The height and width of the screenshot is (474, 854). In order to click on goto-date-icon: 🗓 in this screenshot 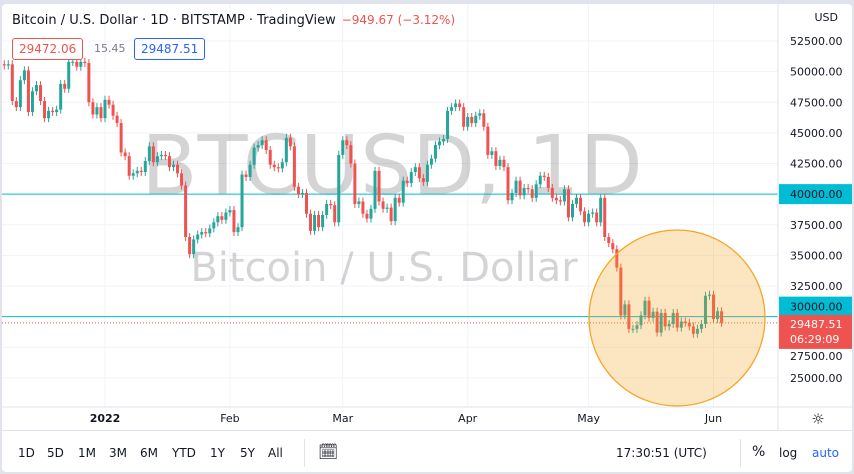, I will do `click(328, 451)`.